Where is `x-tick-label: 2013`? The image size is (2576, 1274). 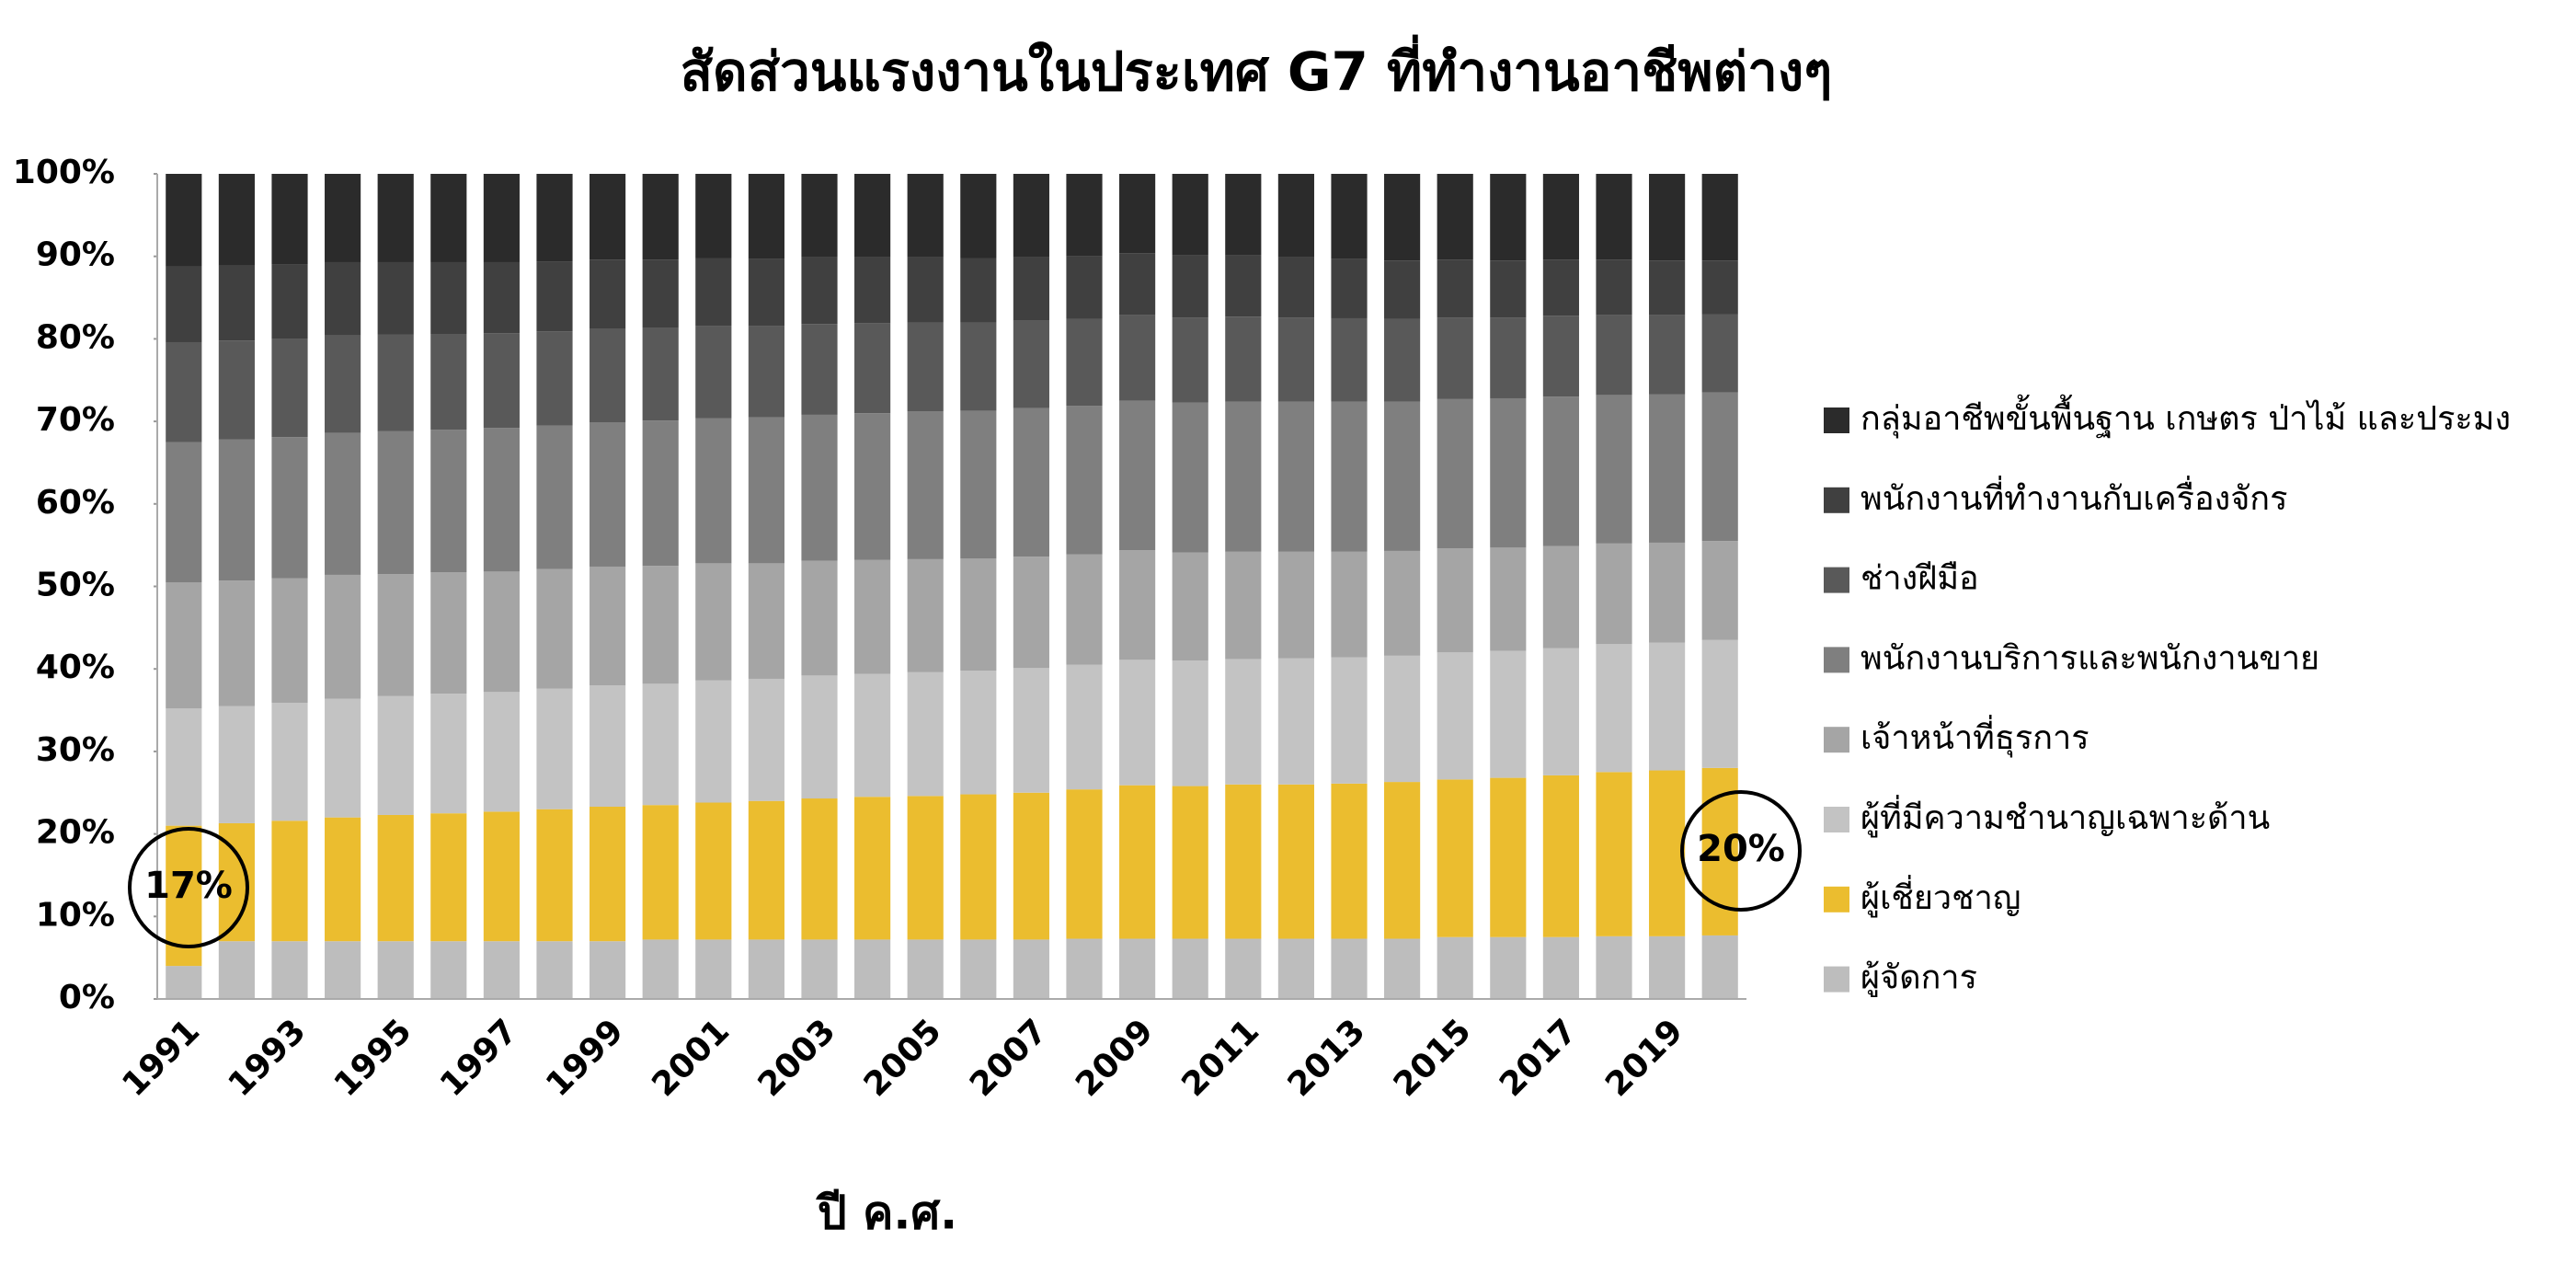
x-tick-label: 2013 is located at coordinates (1327, 1058).